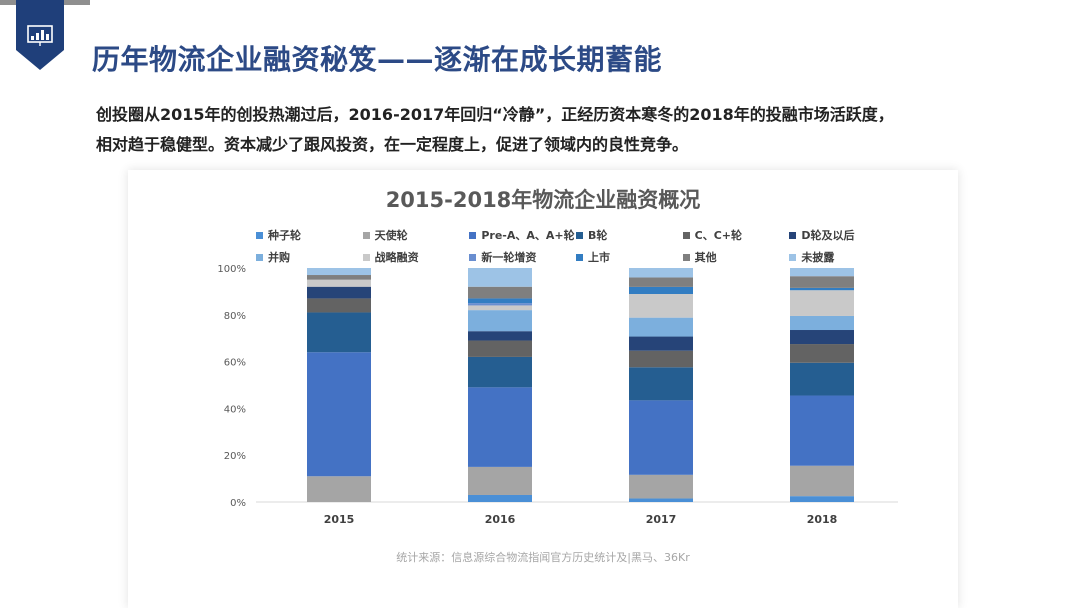 The image size is (1080, 608). Describe the element at coordinates (392, 144) in the screenshot. I see `intro-line-2: 相对趋于稳健型。资本减少了跟风投资，在一定程度上，促进了领域内的良性竞争。` at that location.